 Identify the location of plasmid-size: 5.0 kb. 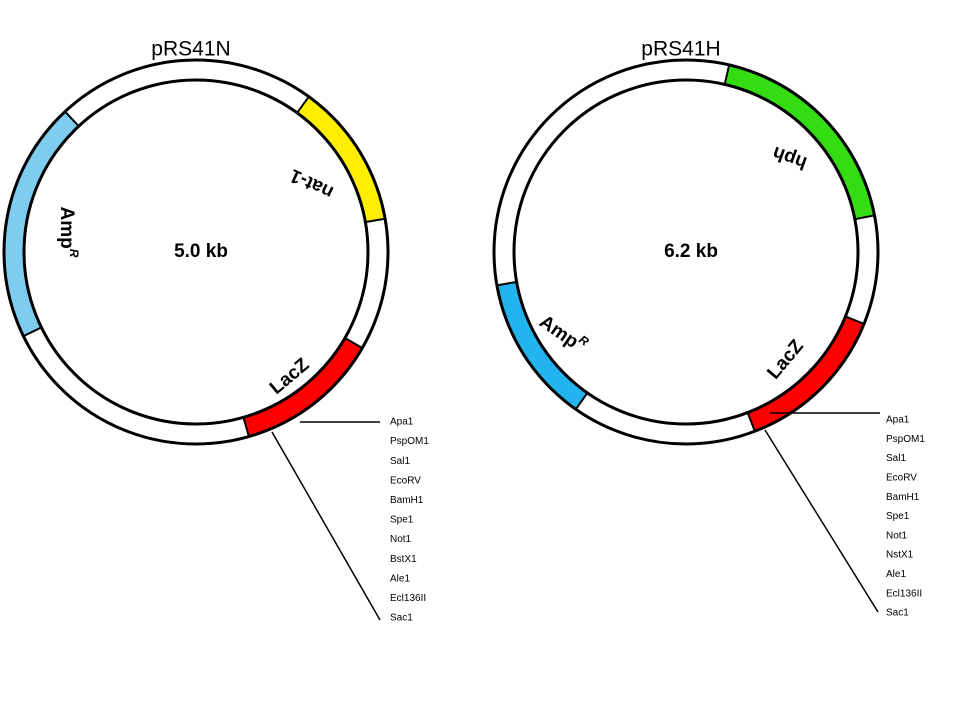
(201, 251).